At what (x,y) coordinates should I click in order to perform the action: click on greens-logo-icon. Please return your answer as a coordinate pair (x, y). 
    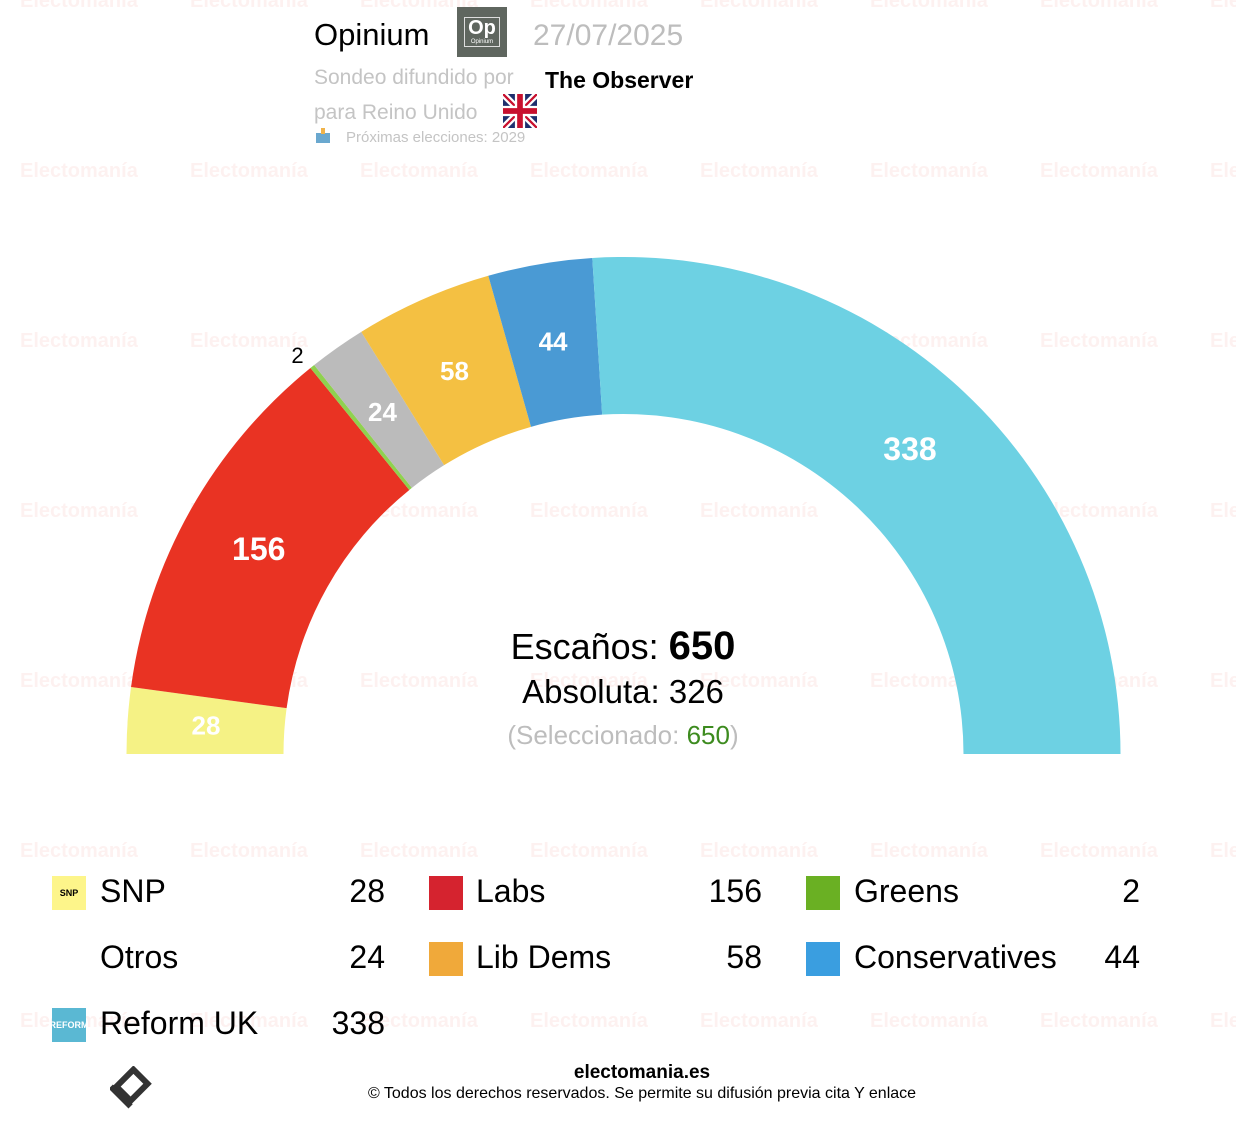
    Looking at the image, I should click on (823, 893).